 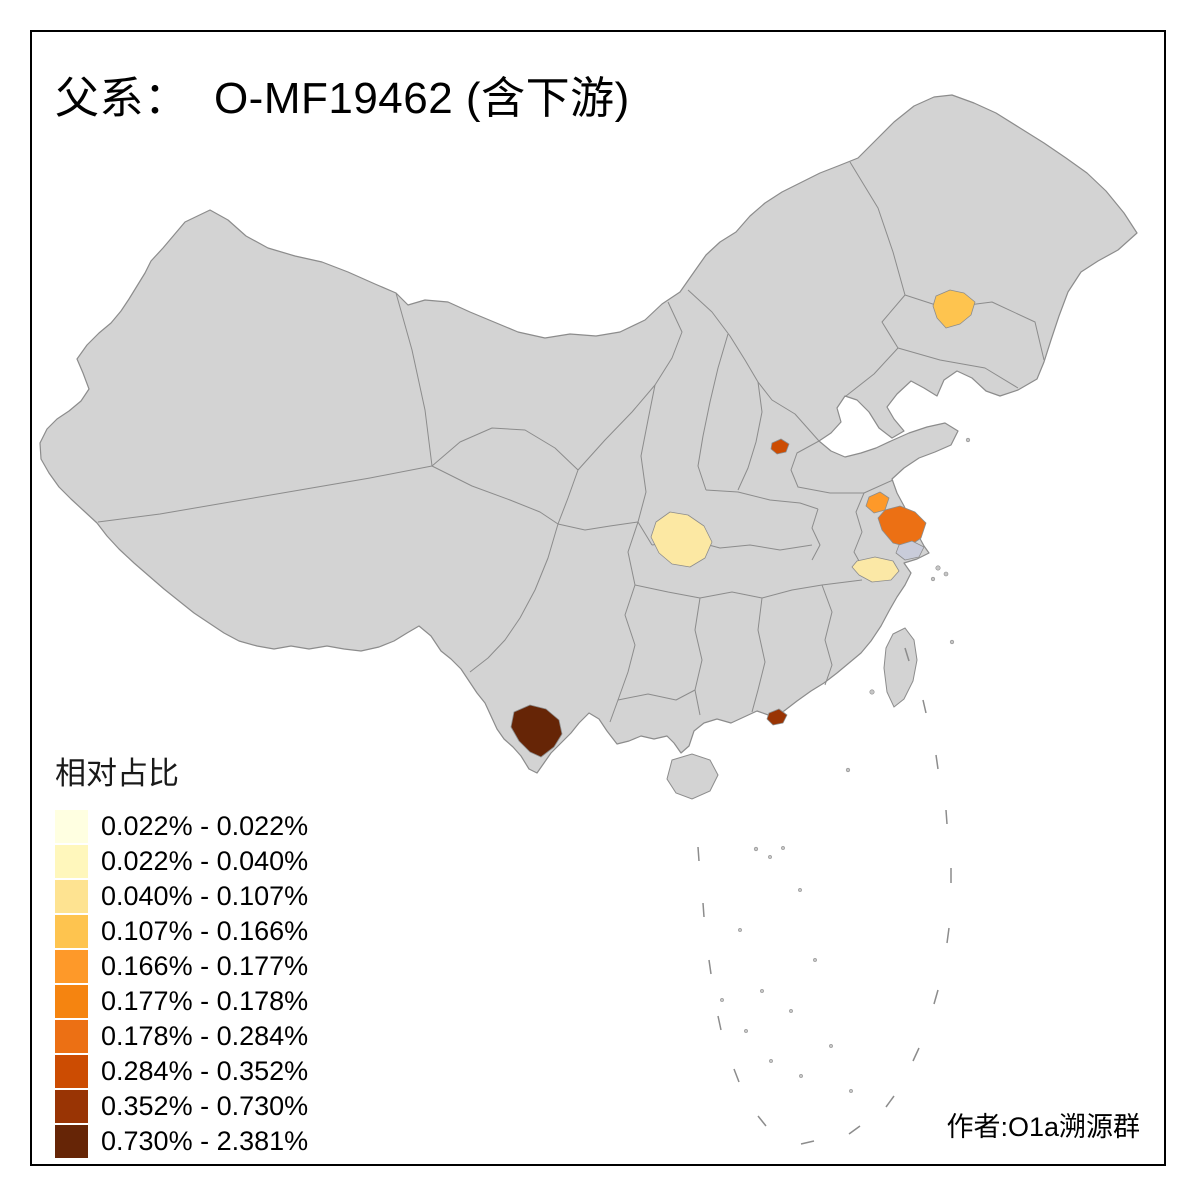 I want to click on legend-row: 0.022% - 0.040%, so click(x=181, y=861).